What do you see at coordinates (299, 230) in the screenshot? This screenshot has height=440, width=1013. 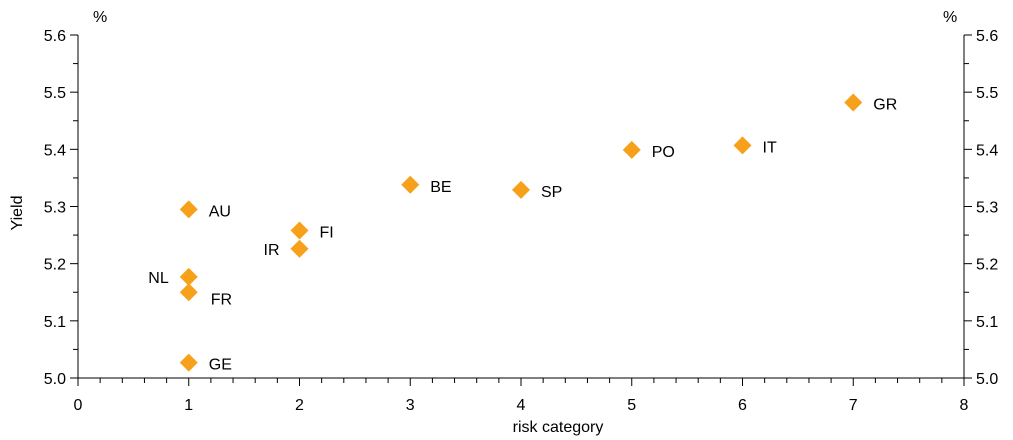 I see `data-point-fi` at bounding box center [299, 230].